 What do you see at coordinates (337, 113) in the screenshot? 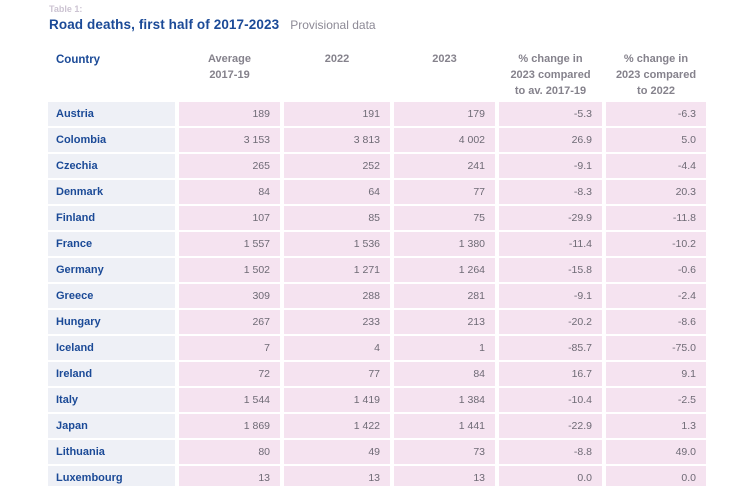
I see `value-cell: 191` at bounding box center [337, 113].